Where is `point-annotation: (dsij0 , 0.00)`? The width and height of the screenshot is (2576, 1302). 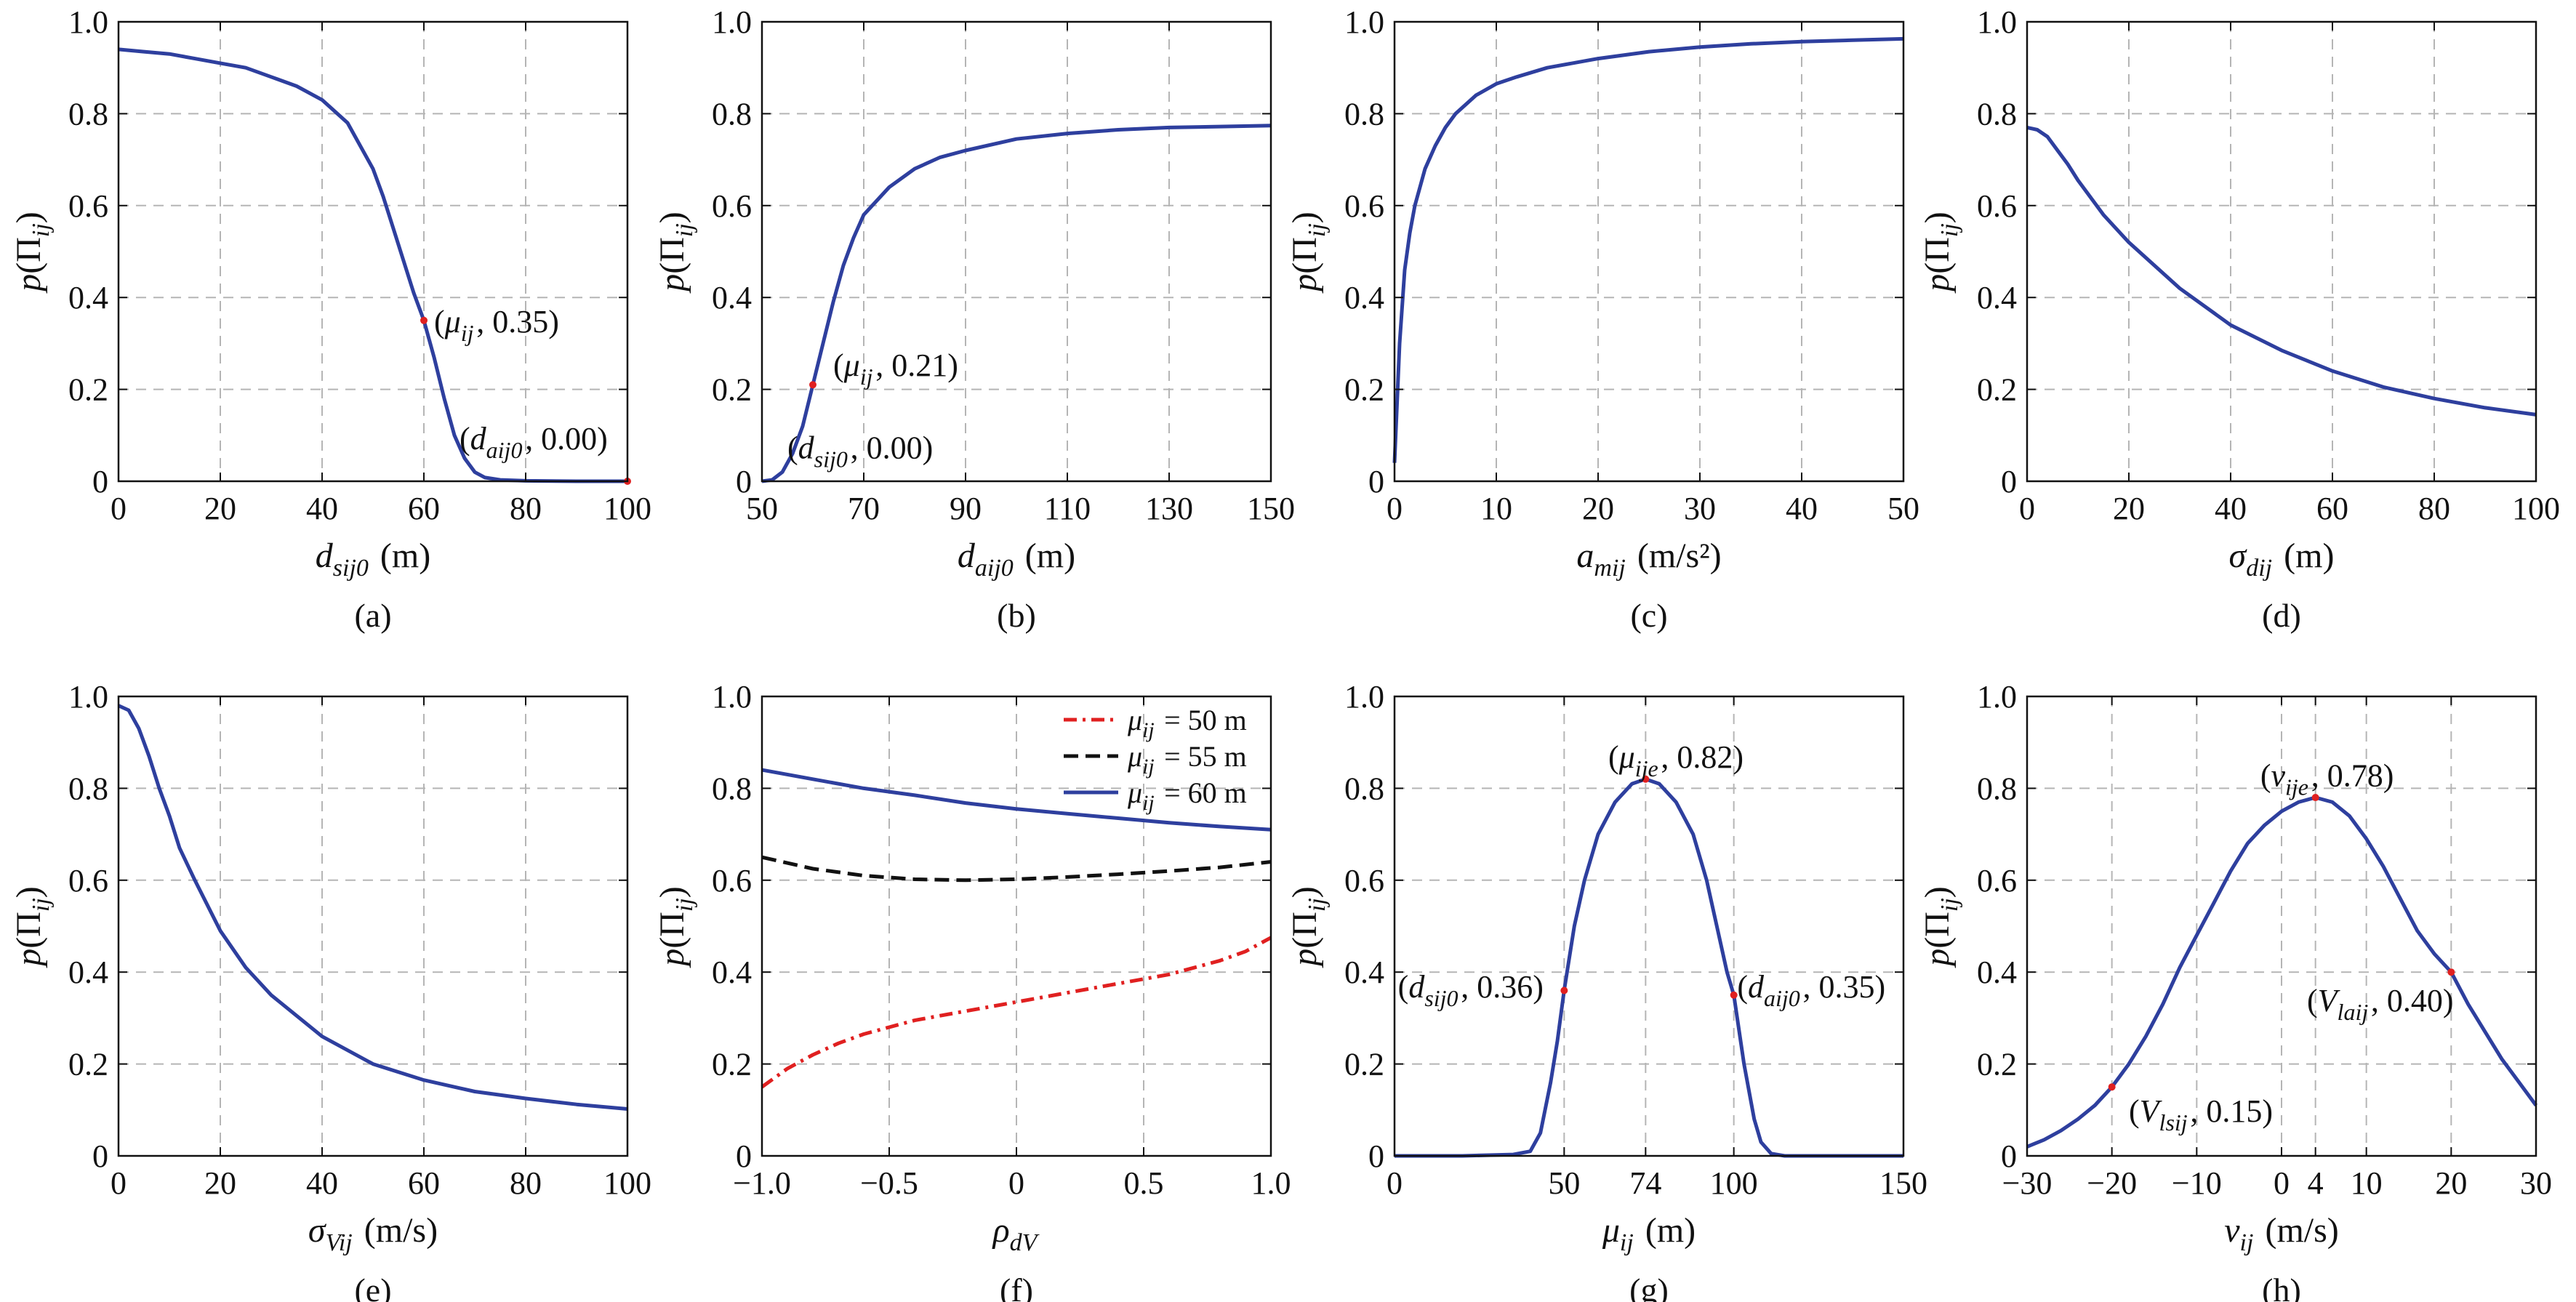 point-annotation: (dsij0 , 0.00) is located at coordinates (860, 452).